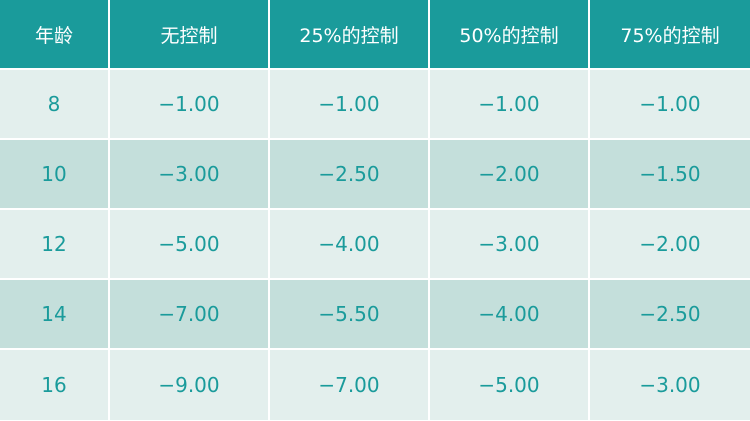 The height and width of the screenshot is (421, 750). What do you see at coordinates (190, 35) in the screenshot?
I see `header-no-control: 无控制` at bounding box center [190, 35].